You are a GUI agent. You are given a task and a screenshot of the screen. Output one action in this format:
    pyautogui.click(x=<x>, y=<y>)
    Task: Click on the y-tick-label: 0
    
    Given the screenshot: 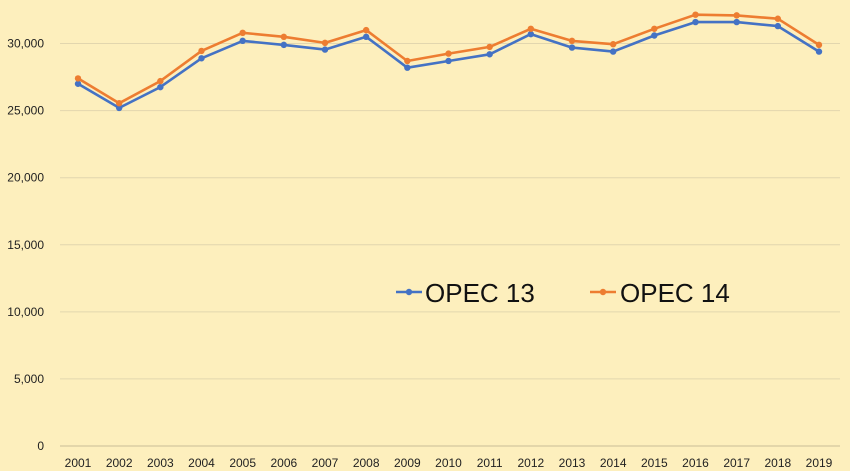 What is the action you would take?
    pyautogui.click(x=40, y=446)
    